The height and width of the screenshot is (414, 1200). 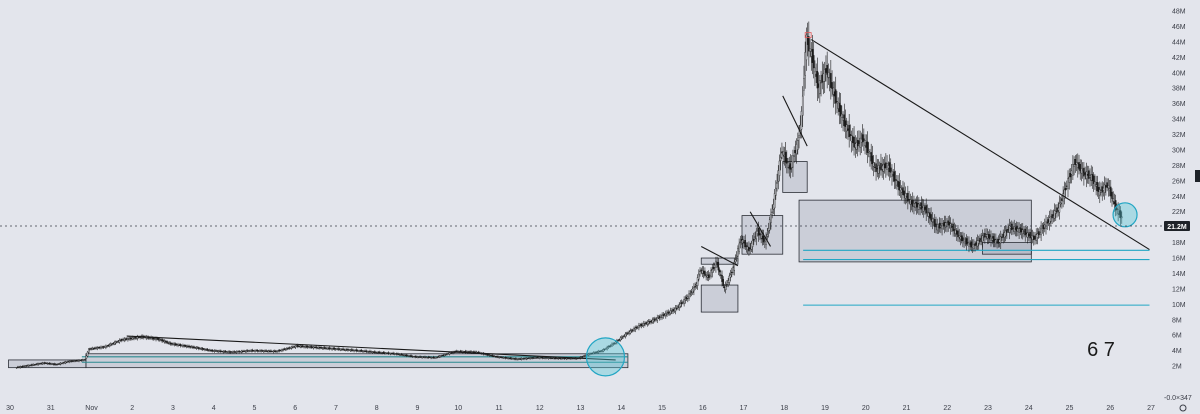 I want to click on x-tick-label: 11, so click(x=498, y=408).